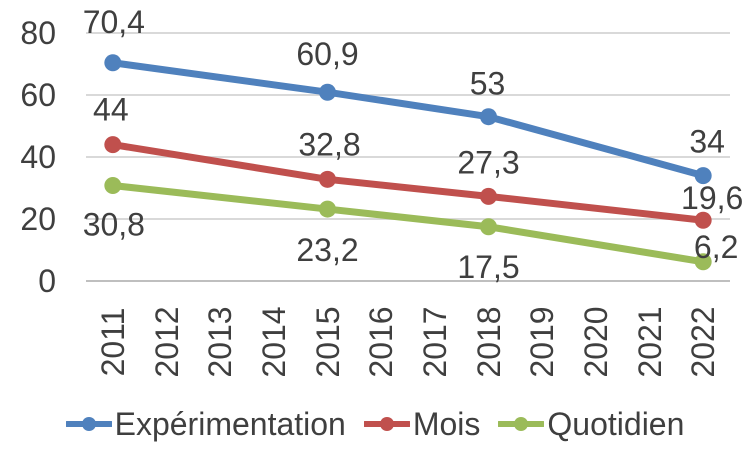  Describe the element at coordinates (273, 342) in the screenshot. I see `x-axis-tick-label: 2014` at that location.